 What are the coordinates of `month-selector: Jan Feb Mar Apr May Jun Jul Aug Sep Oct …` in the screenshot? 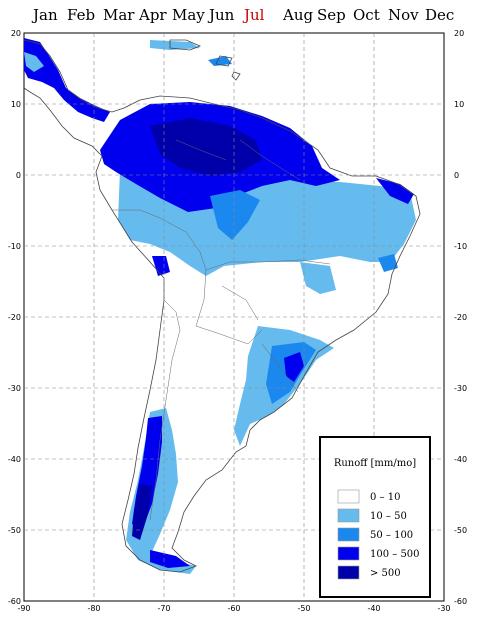 It's located at (246, 17).